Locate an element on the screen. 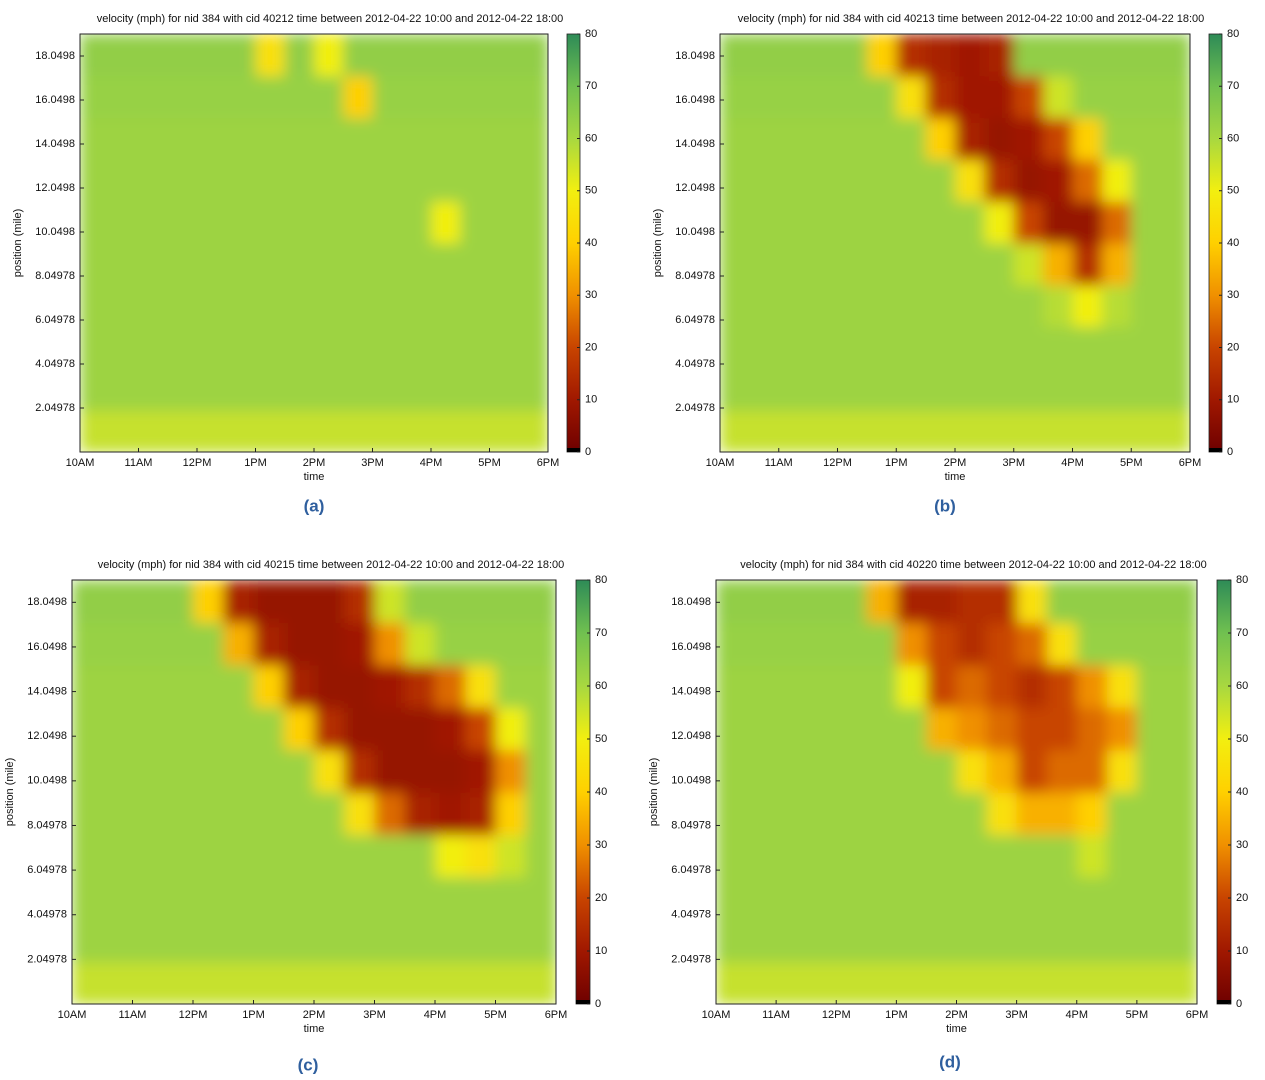  x-tick-label: 2PM is located at coordinates (955, 463).